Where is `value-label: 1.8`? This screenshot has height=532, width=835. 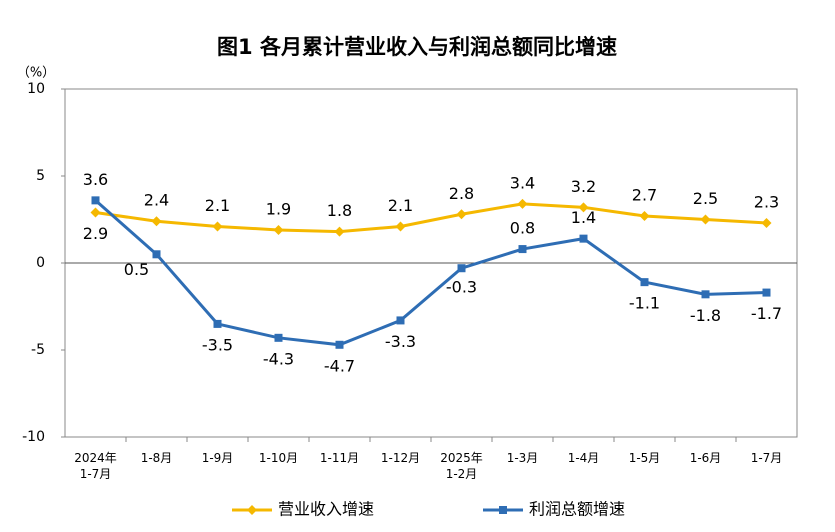 value-label: 1.8 is located at coordinates (339, 210).